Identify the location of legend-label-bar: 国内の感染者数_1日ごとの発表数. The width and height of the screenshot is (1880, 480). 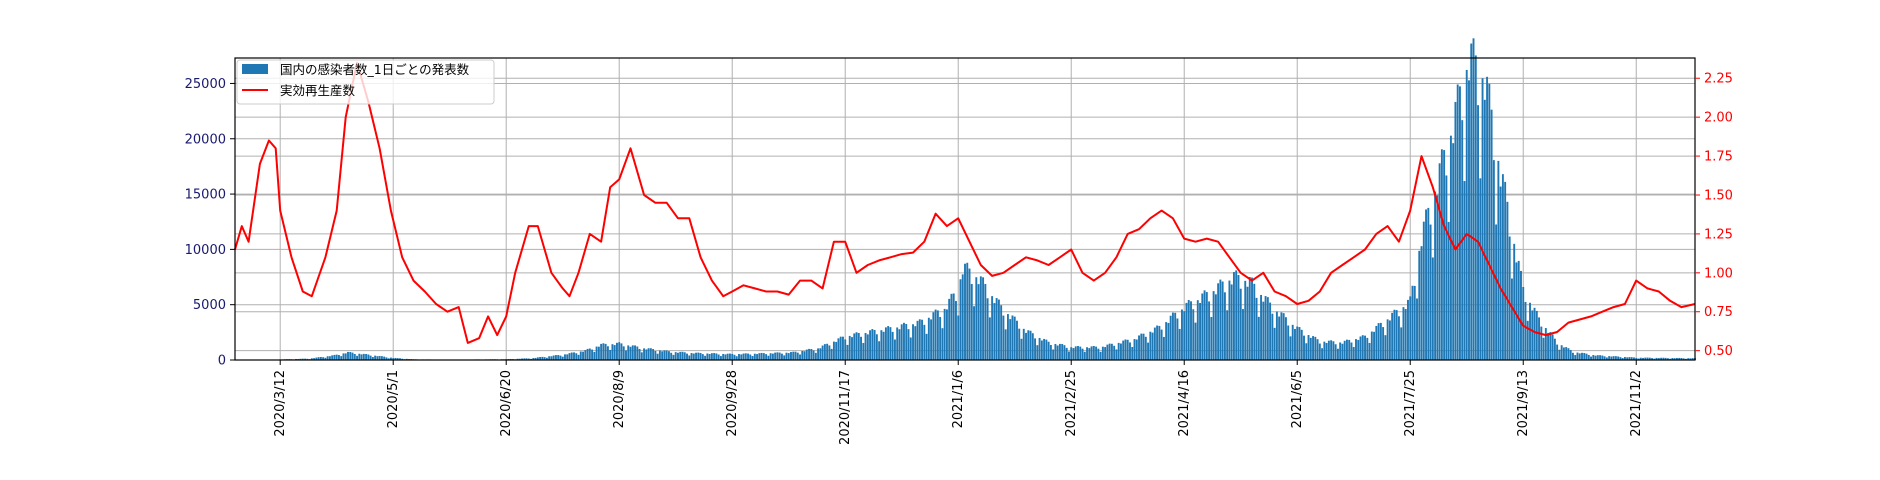
(375, 69).